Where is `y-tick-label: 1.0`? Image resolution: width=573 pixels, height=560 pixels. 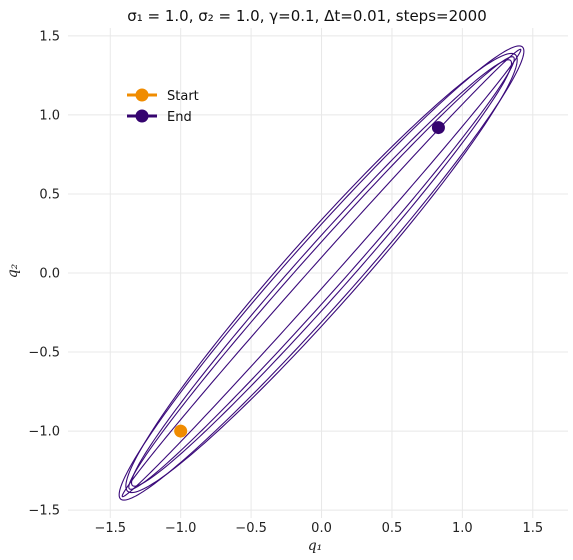
y-tick-label: 1.0 is located at coordinates (49, 115).